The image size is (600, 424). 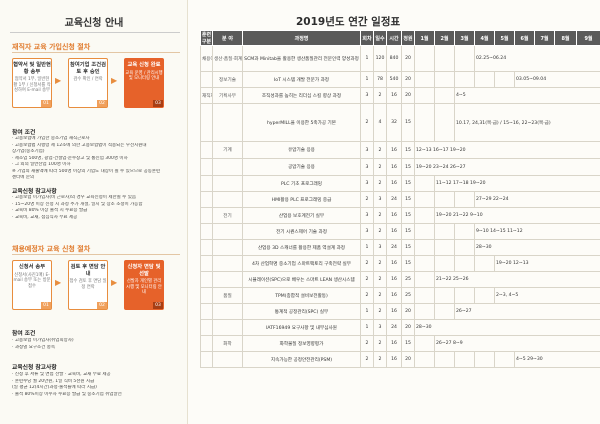 What do you see at coordinates (367, 215) in the screenshot?
I see `table-cell: 3` at bounding box center [367, 215].